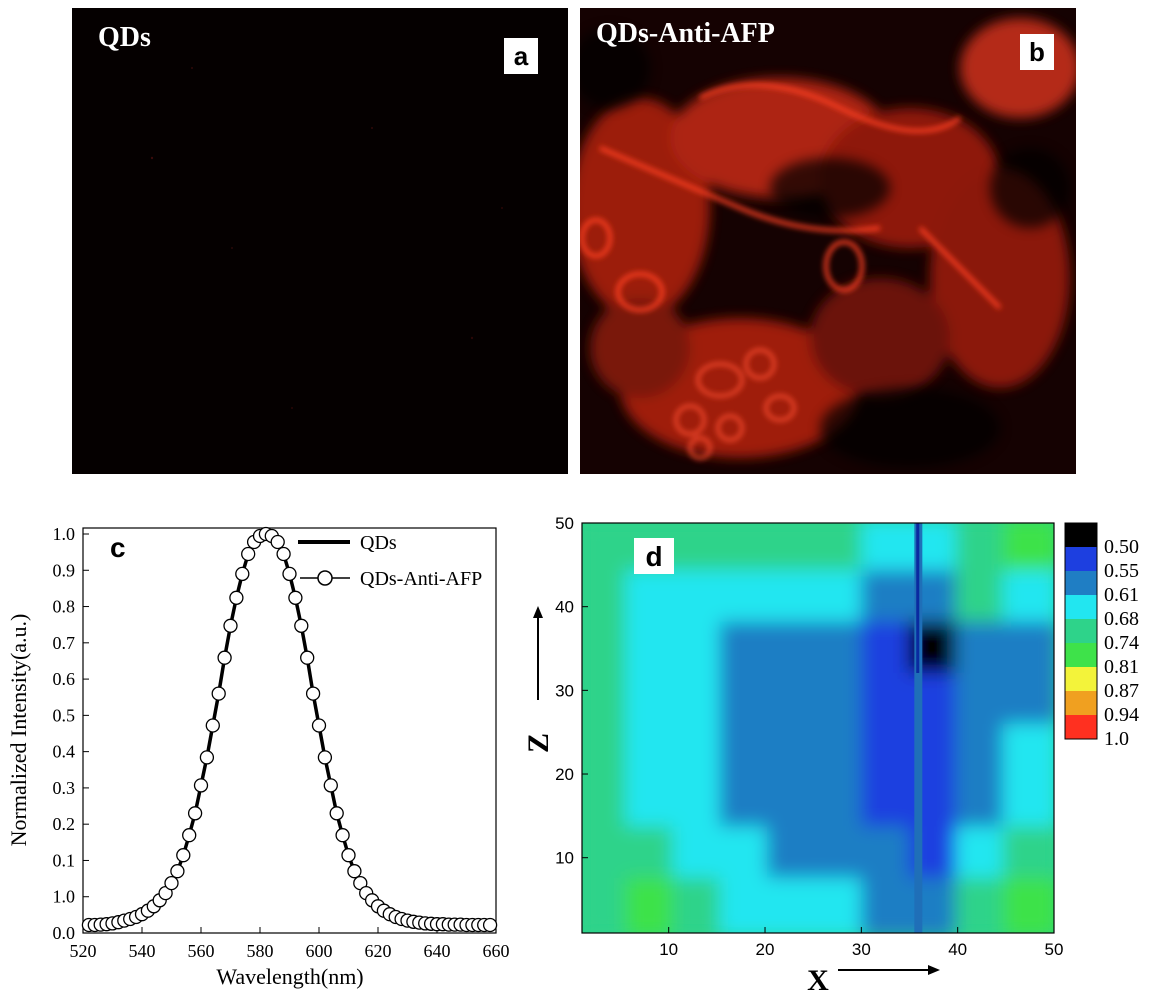  What do you see at coordinates (326, 238) in the screenshot?
I see `panel-a-speckle` at bounding box center [326, 238].